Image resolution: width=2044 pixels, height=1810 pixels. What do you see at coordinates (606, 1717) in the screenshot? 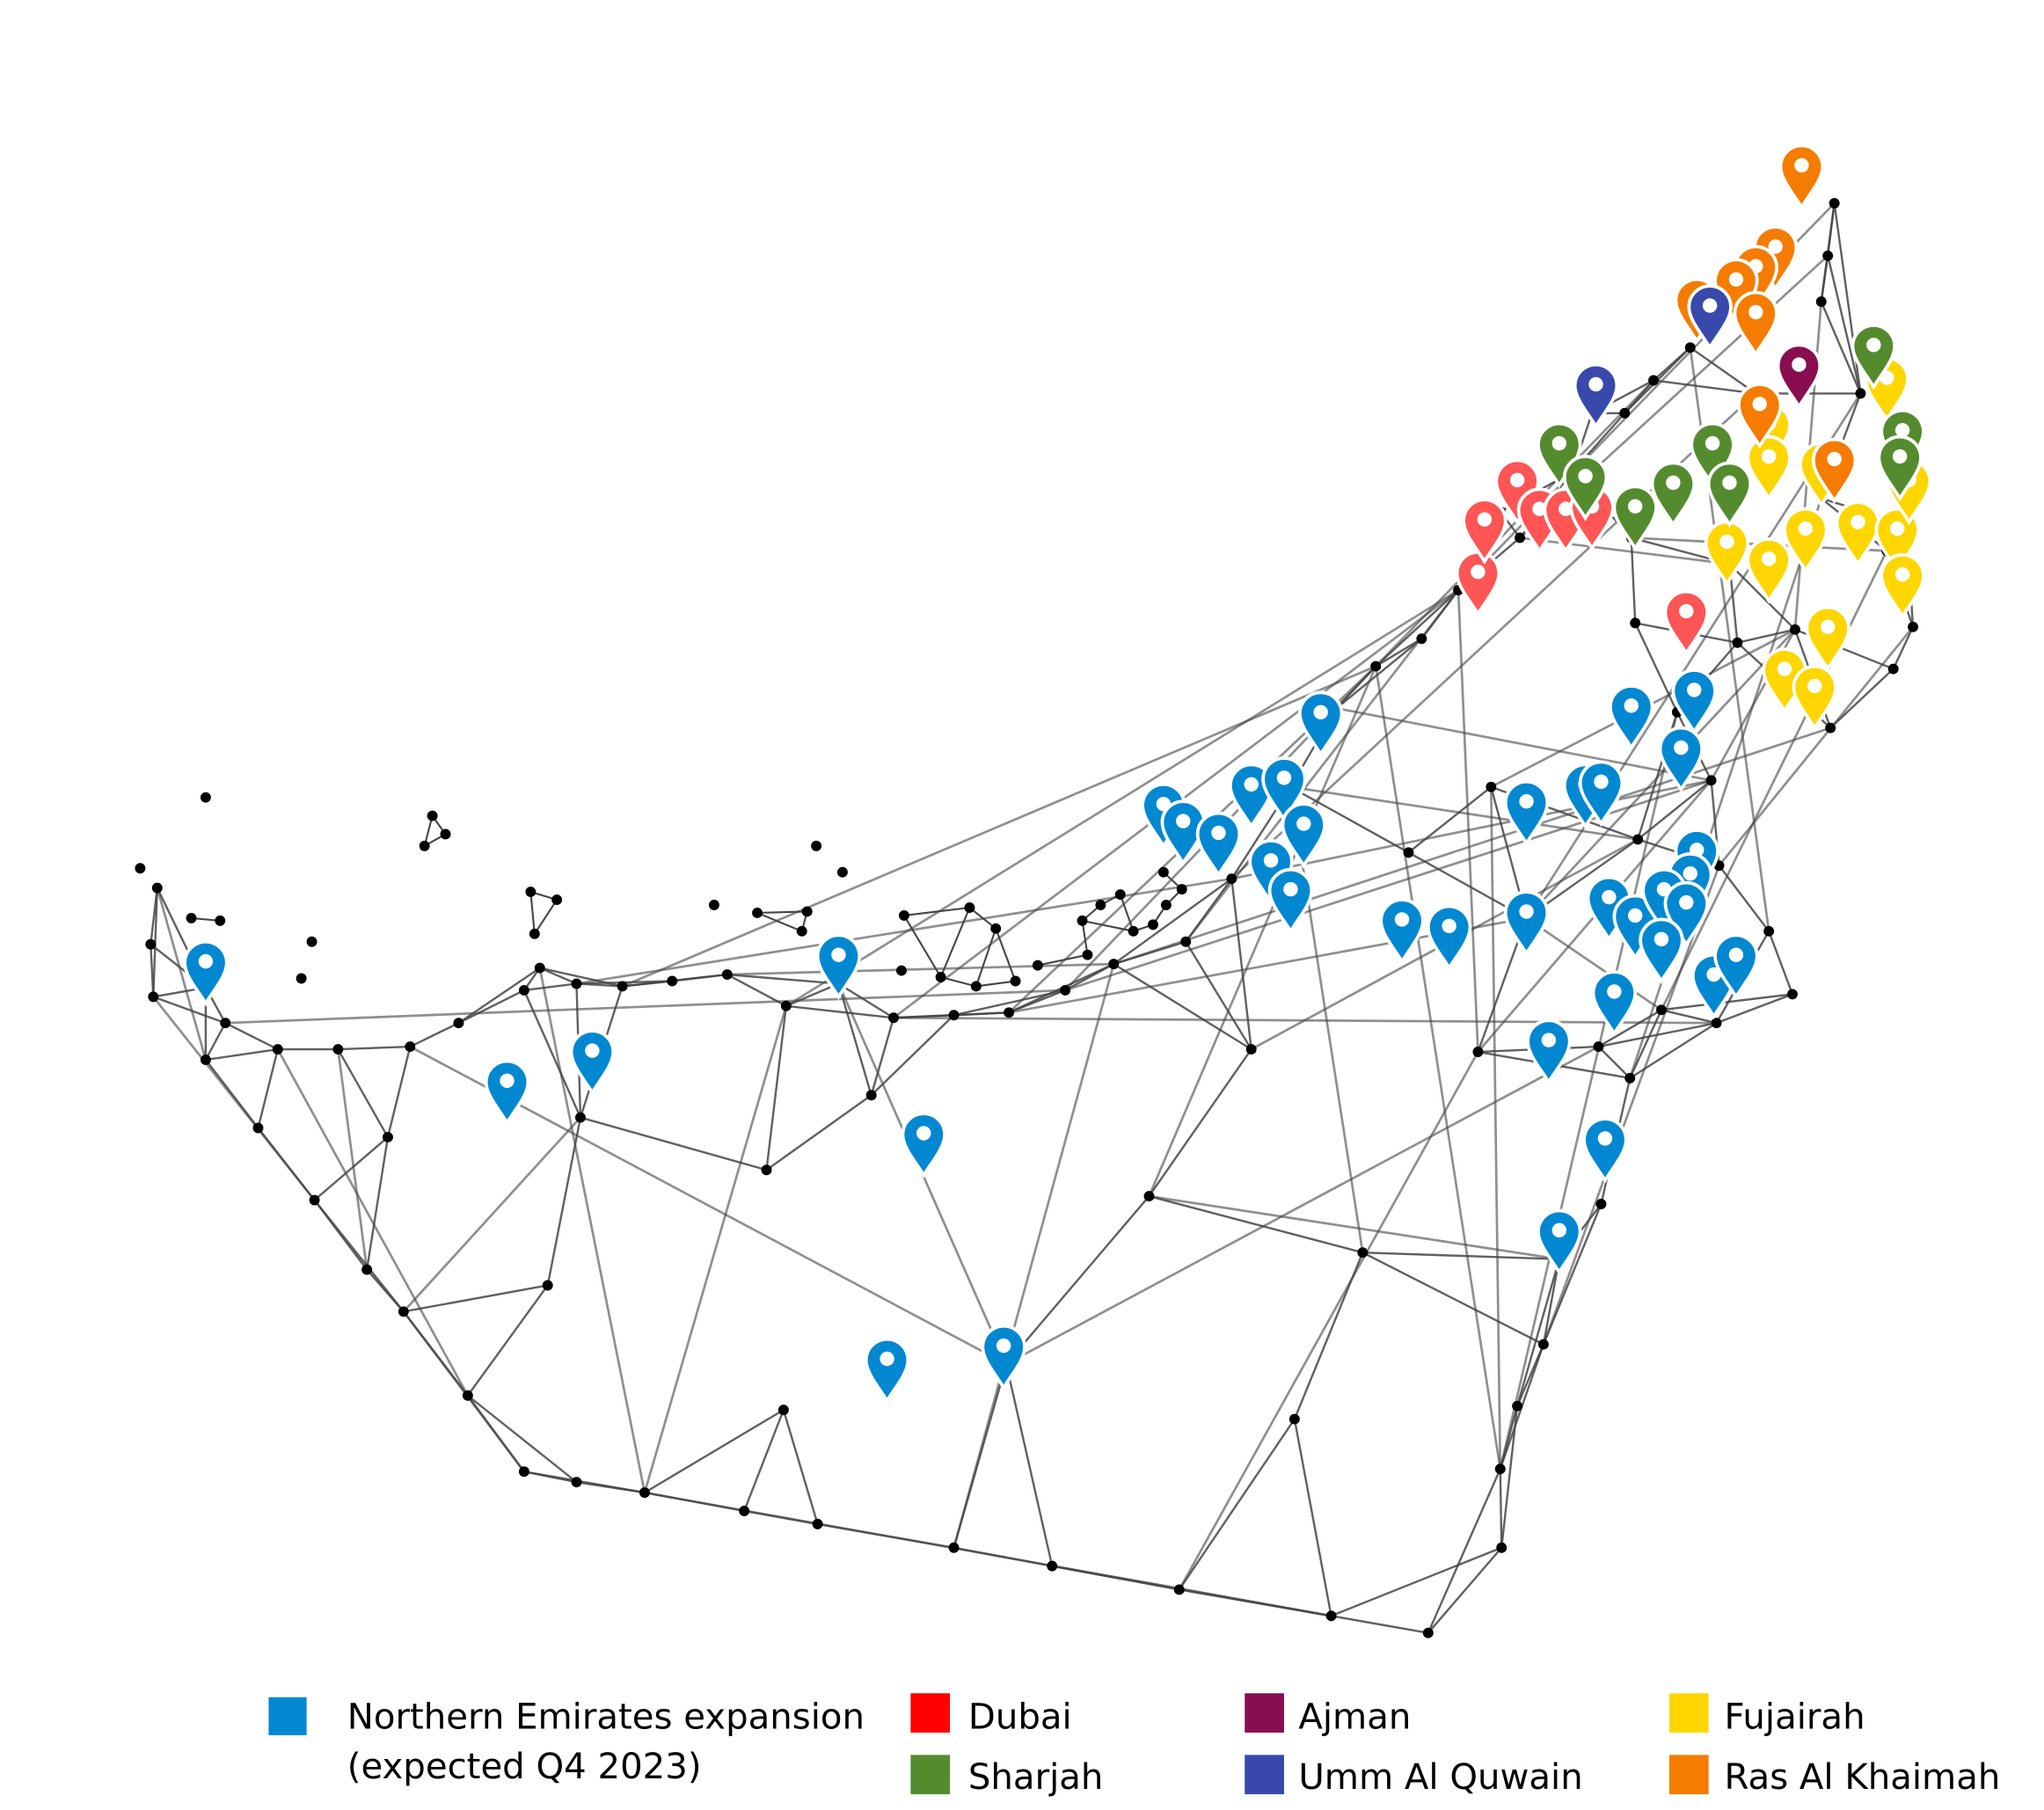
I see `legend-label-expansion: Northern Emirates expansion` at bounding box center [606, 1717].